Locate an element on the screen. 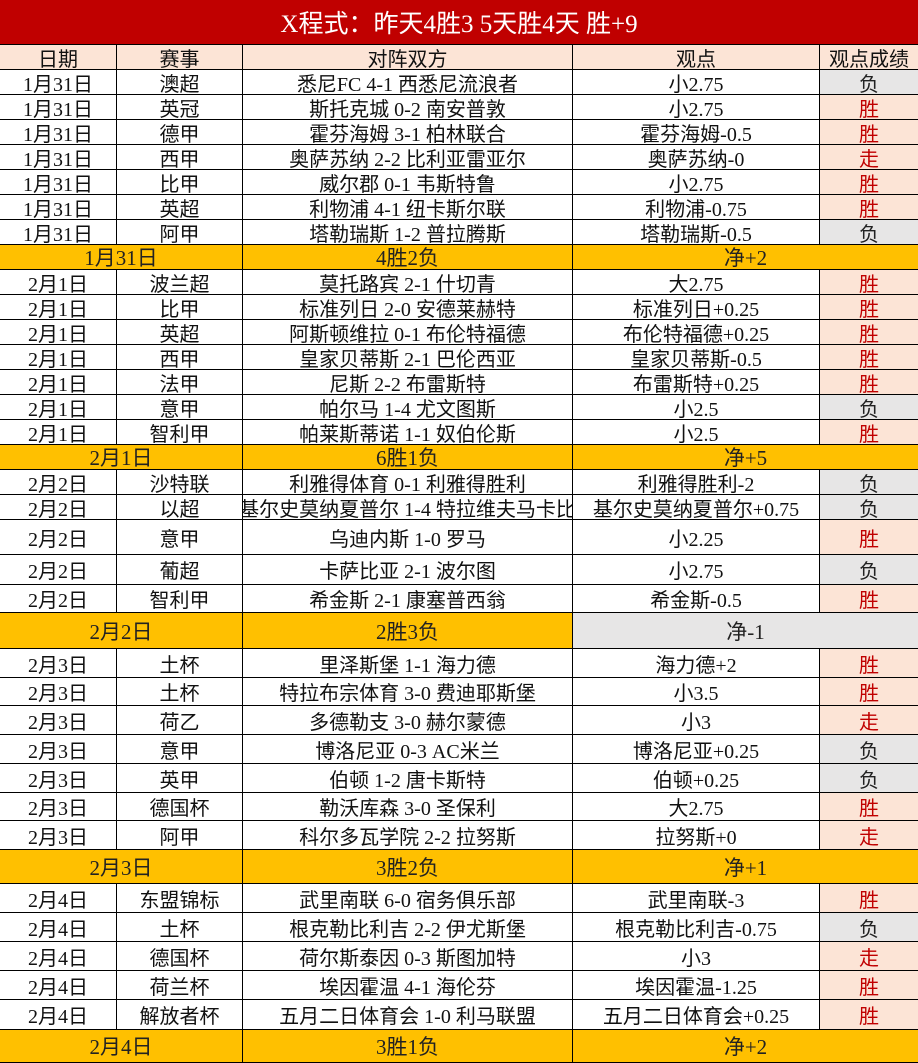 This screenshot has height=1063, width=918. pick-cell: 根克勒比利吉-0.75 is located at coordinates (696, 927).